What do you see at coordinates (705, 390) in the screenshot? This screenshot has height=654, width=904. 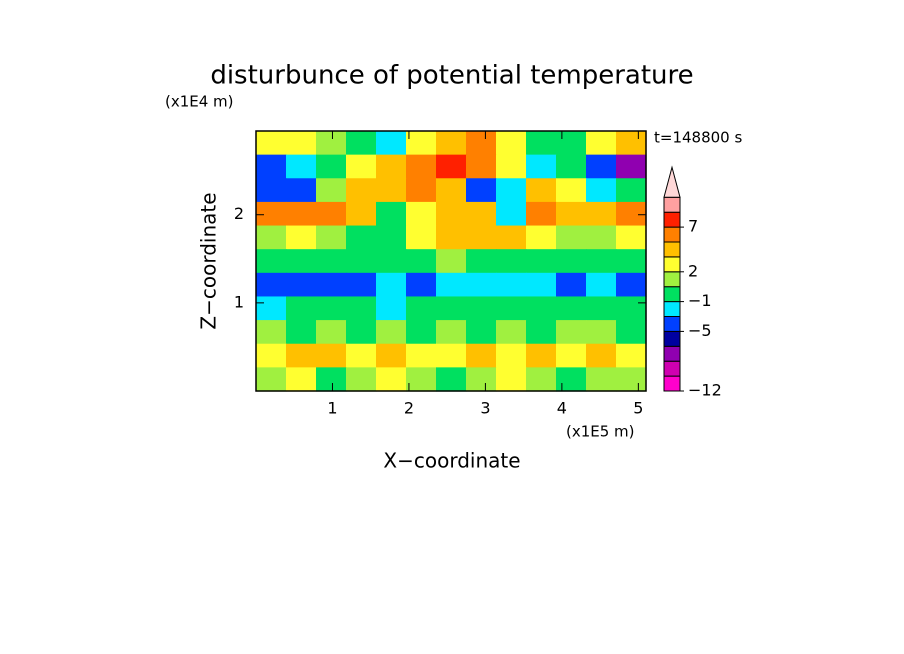 I see `colorbar-tick-label: −12` at bounding box center [705, 390].